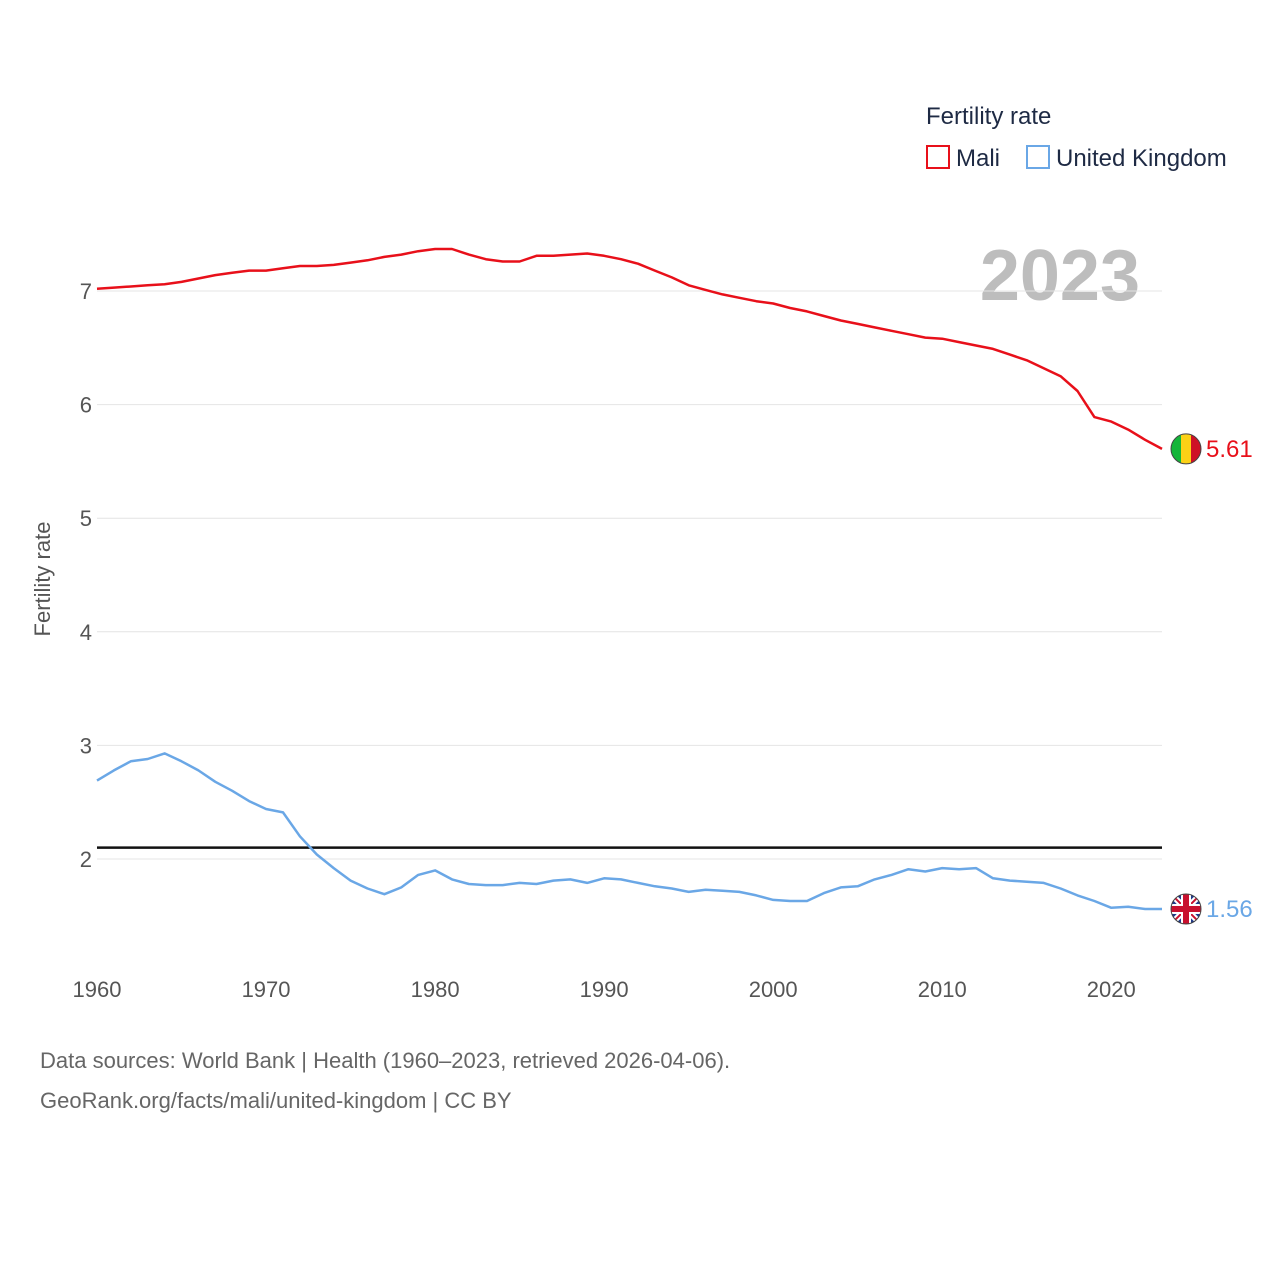 The image size is (1280, 1280). What do you see at coordinates (942, 989) in the screenshot?
I see `x-tick-label: 2010` at bounding box center [942, 989].